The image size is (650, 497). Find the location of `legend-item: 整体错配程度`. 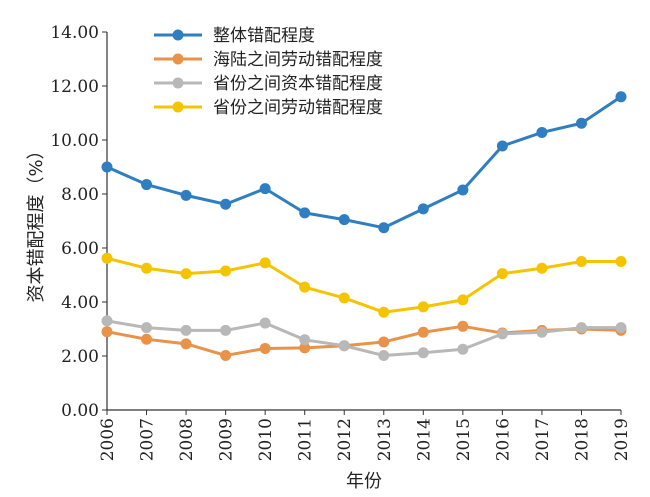

legend-item: 整体错配程度 is located at coordinates (234, 36).